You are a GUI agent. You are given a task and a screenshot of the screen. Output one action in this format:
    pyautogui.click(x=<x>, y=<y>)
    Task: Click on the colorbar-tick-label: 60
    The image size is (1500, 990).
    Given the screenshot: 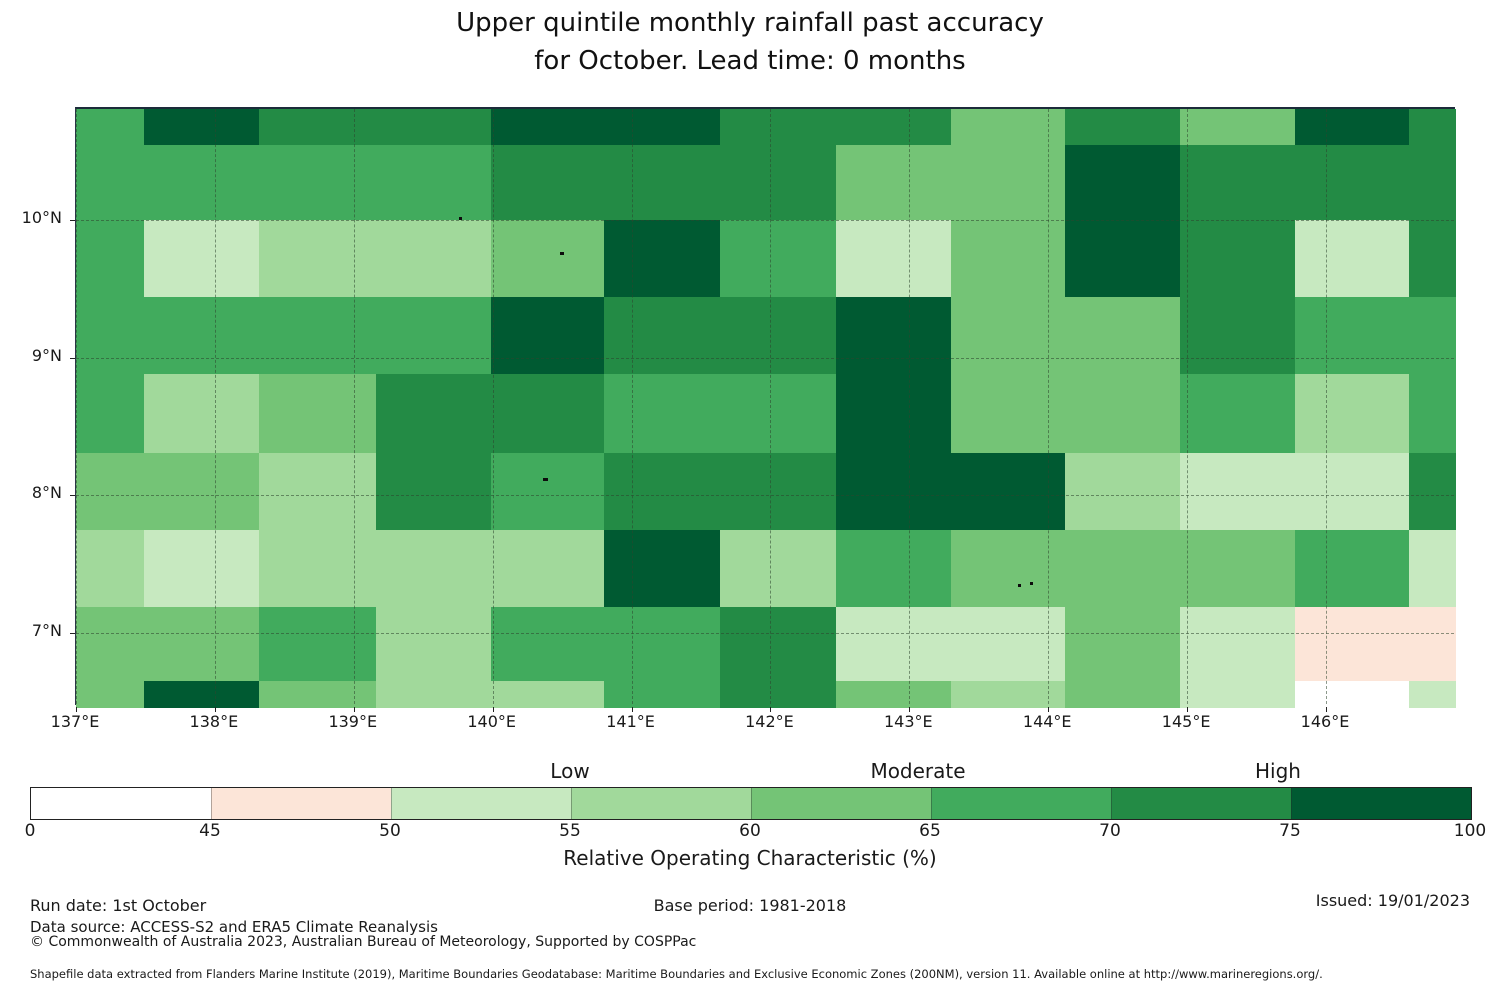 What is the action you would take?
    pyautogui.click(x=750, y=831)
    